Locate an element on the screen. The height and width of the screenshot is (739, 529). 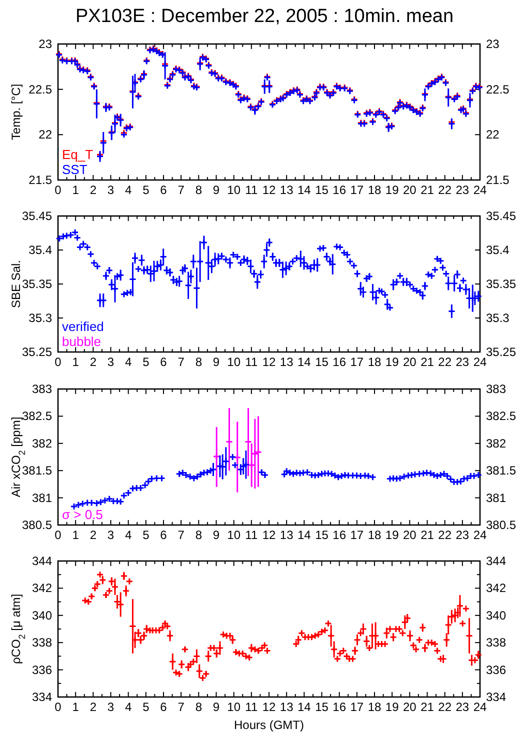
y-tick-label: 381 is located at coordinates (42, 497).